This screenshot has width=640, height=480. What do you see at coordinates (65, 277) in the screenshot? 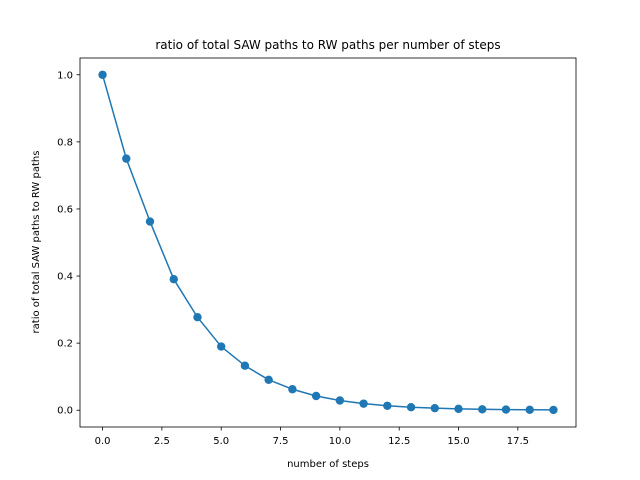
I see `y-tick-label: 0.4` at bounding box center [65, 277].